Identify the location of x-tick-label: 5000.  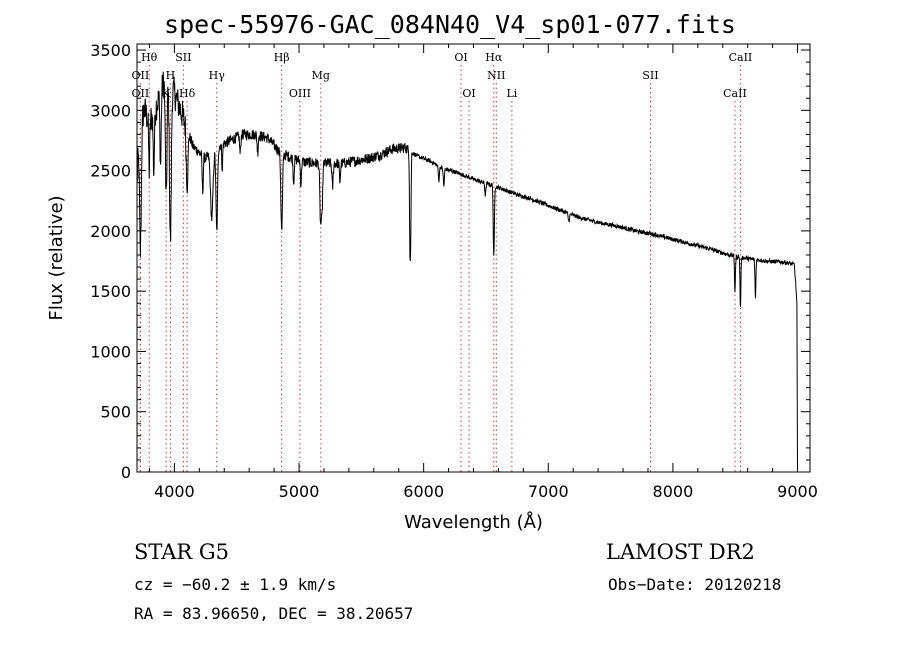
(299, 491).